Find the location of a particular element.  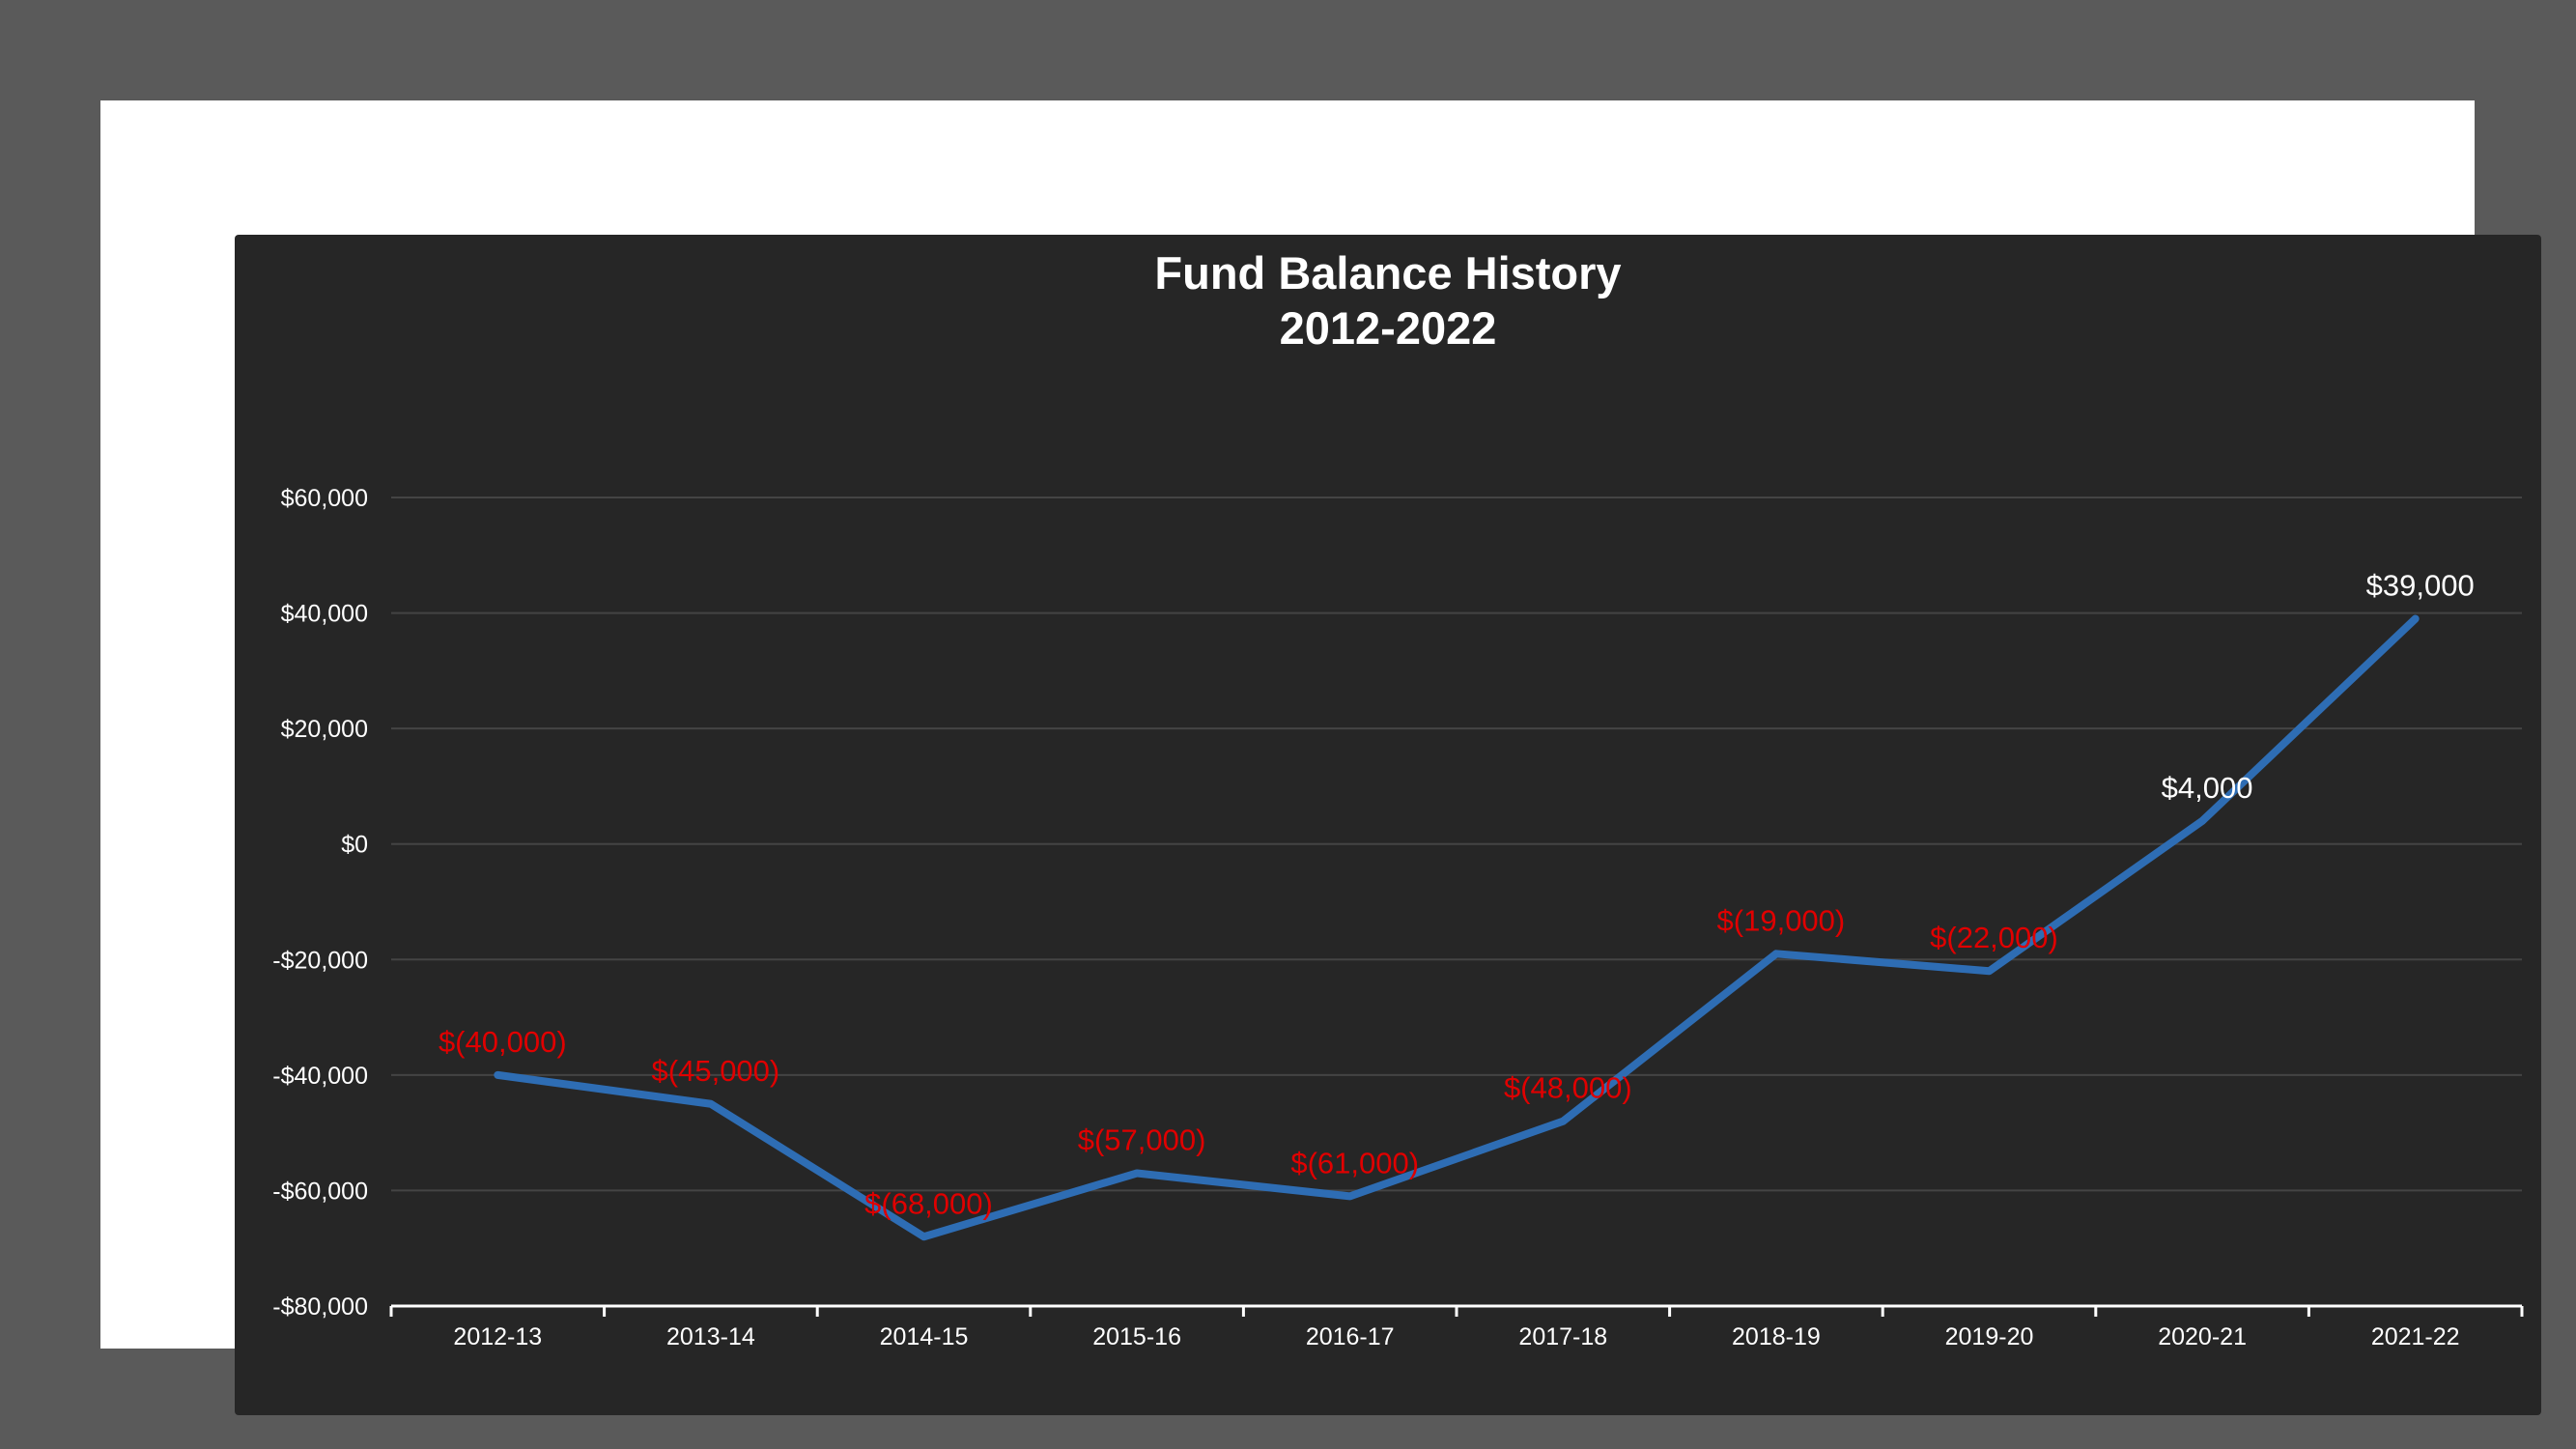

y-tick-label: $40,000 is located at coordinates (324, 614).